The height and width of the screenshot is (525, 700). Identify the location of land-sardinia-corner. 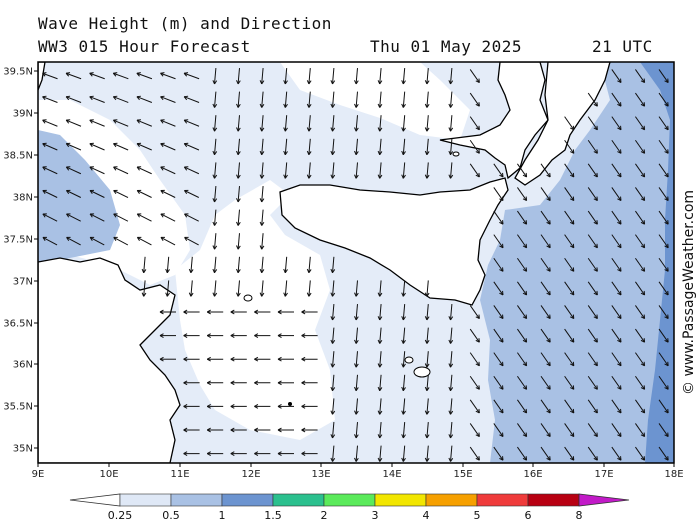
(42, 76).